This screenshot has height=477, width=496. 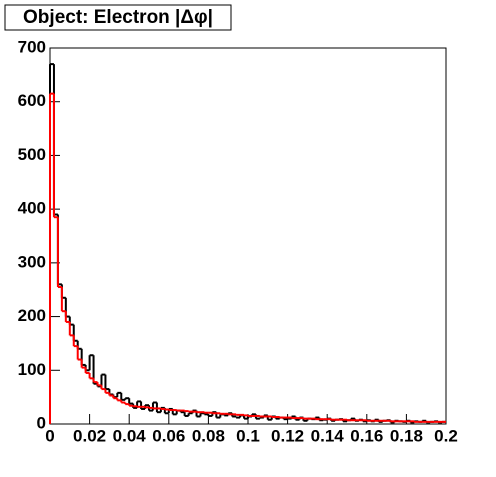 I want to click on x-tick-label: 0.2, so click(x=446, y=435).